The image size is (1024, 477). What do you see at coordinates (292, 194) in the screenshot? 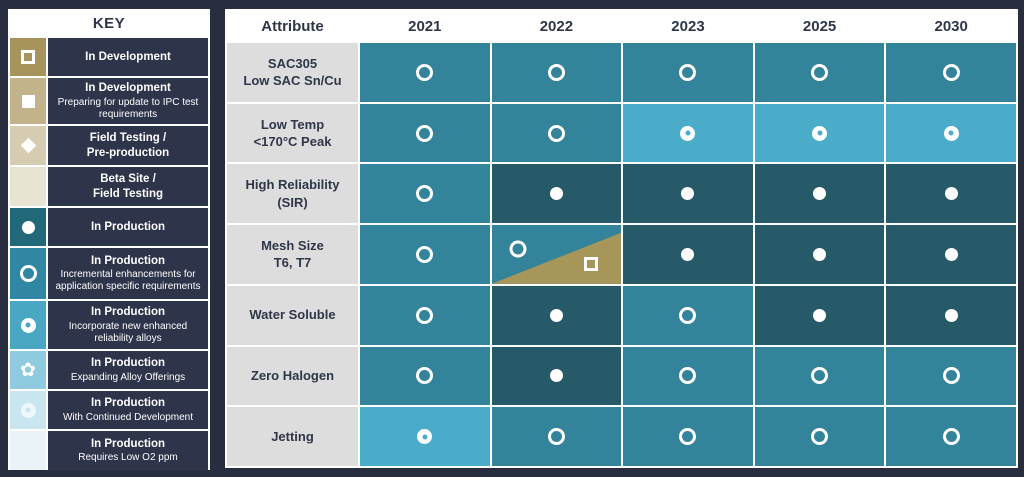
I see `attribute-cell: High Reliability (SIR)` at bounding box center [292, 194].